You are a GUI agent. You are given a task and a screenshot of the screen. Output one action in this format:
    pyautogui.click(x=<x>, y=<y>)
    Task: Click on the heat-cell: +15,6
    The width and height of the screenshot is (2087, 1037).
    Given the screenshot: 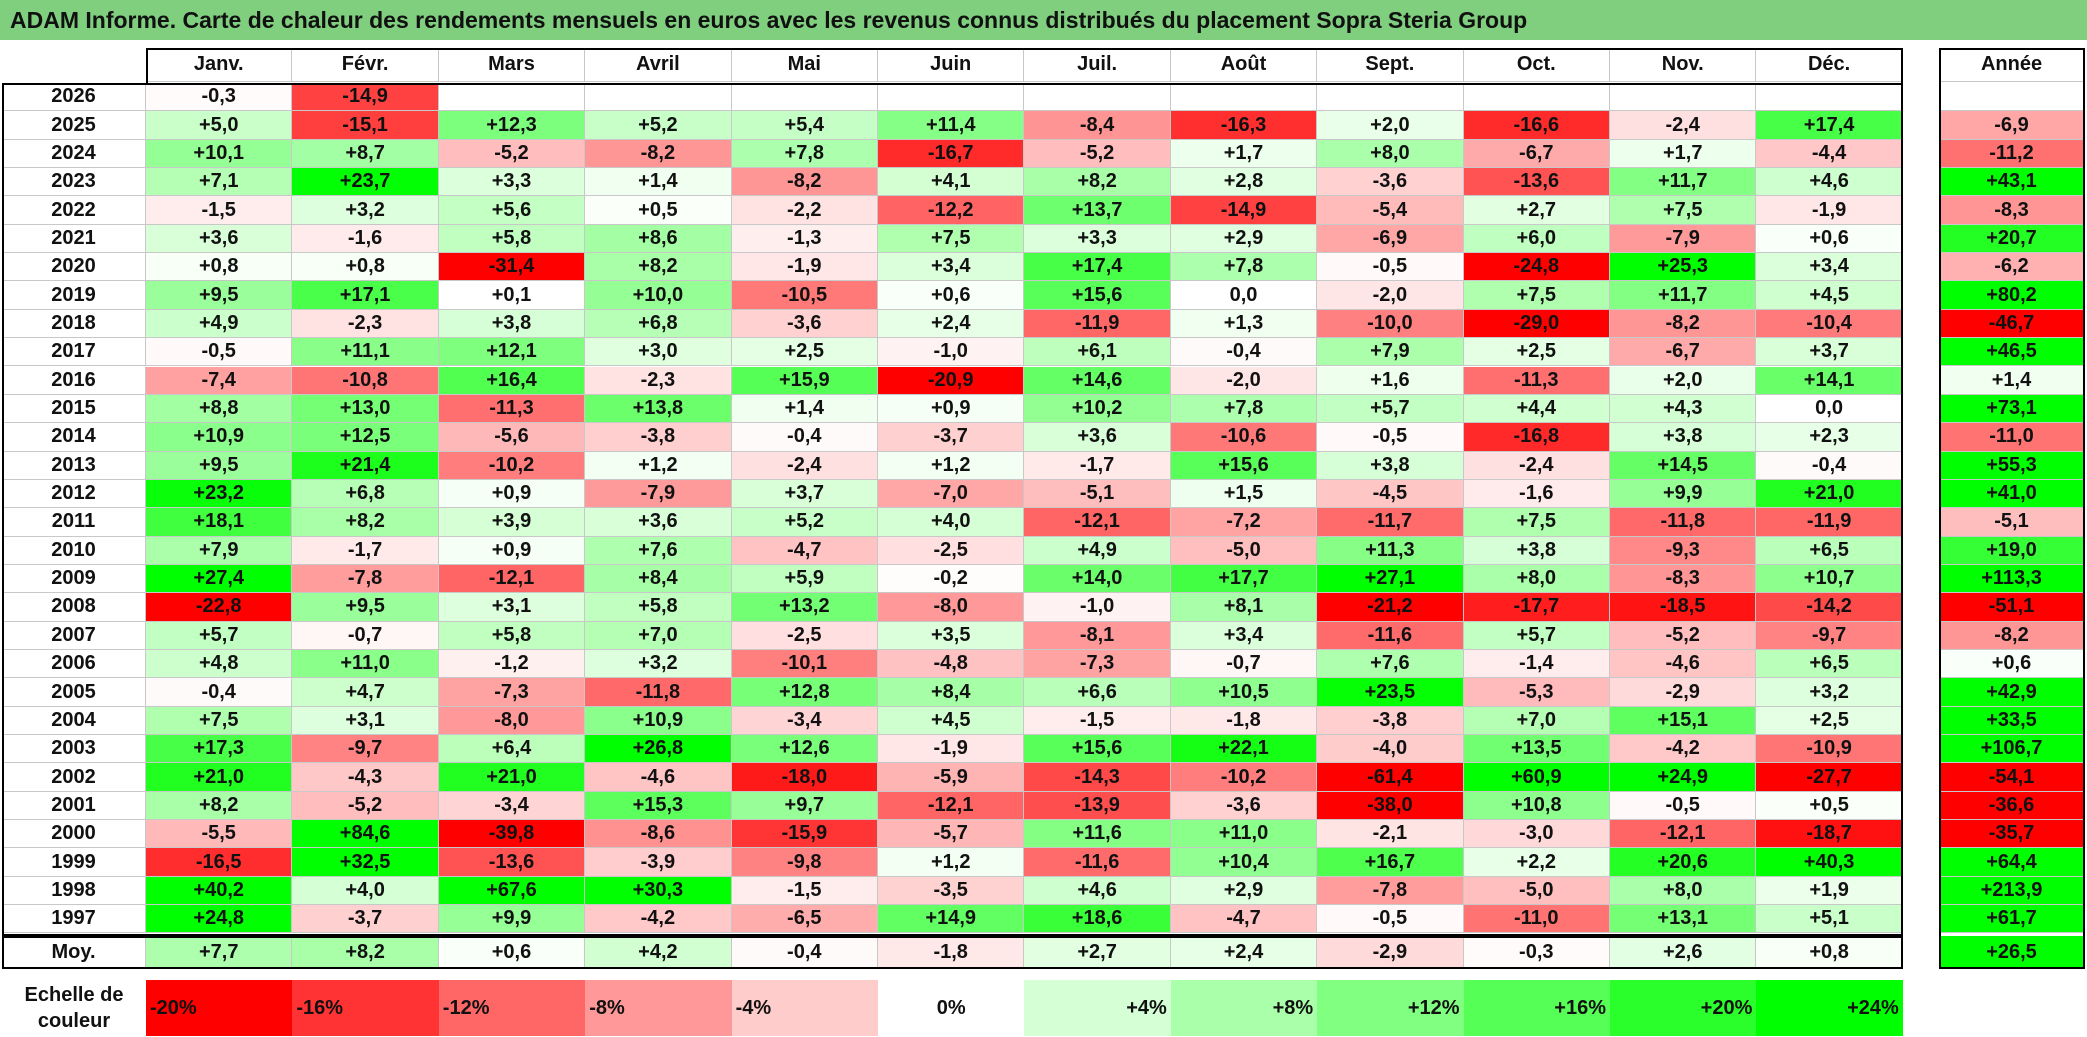 What is the action you would take?
    pyautogui.click(x=1097, y=295)
    